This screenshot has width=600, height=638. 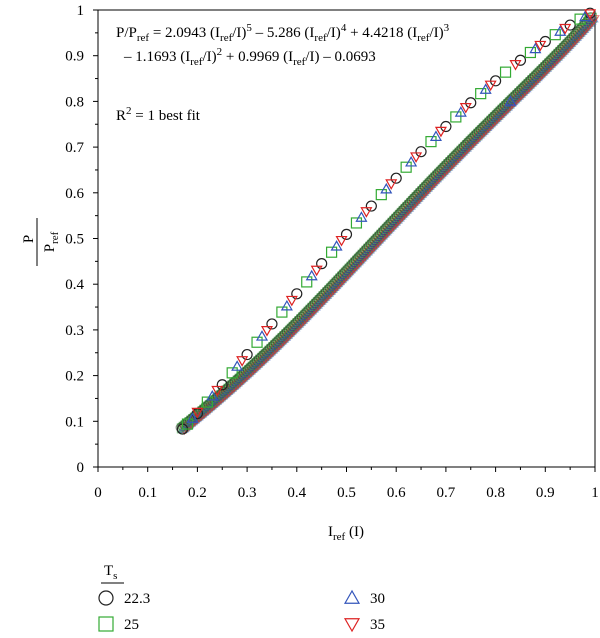 What do you see at coordinates (377, 625) in the screenshot?
I see `legend-label: 35` at bounding box center [377, 625].